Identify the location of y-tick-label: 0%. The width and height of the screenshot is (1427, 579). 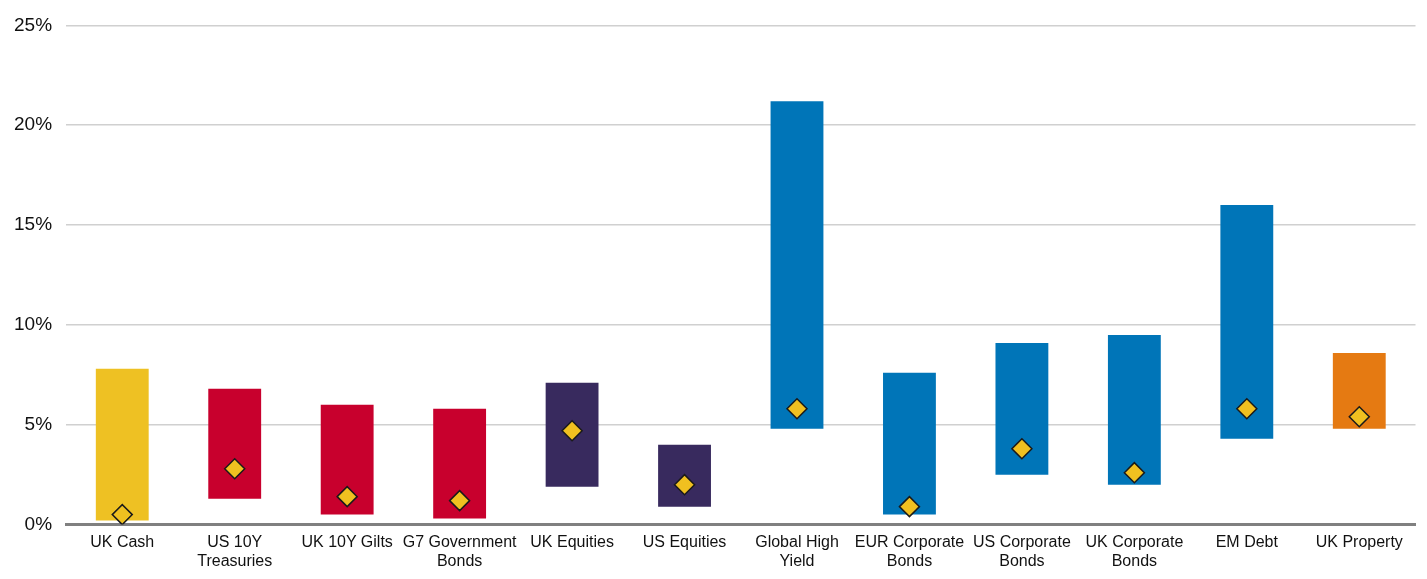
(38, 523).